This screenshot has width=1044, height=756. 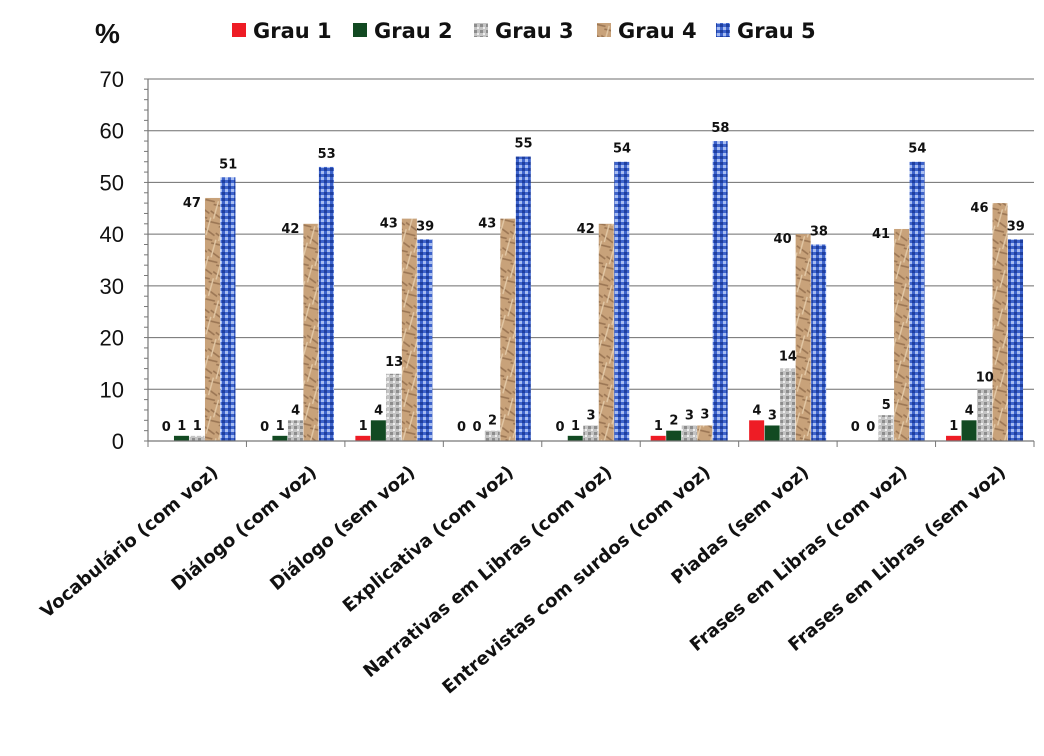 I want to click on data-label: 58, so click(x=720, y=128).